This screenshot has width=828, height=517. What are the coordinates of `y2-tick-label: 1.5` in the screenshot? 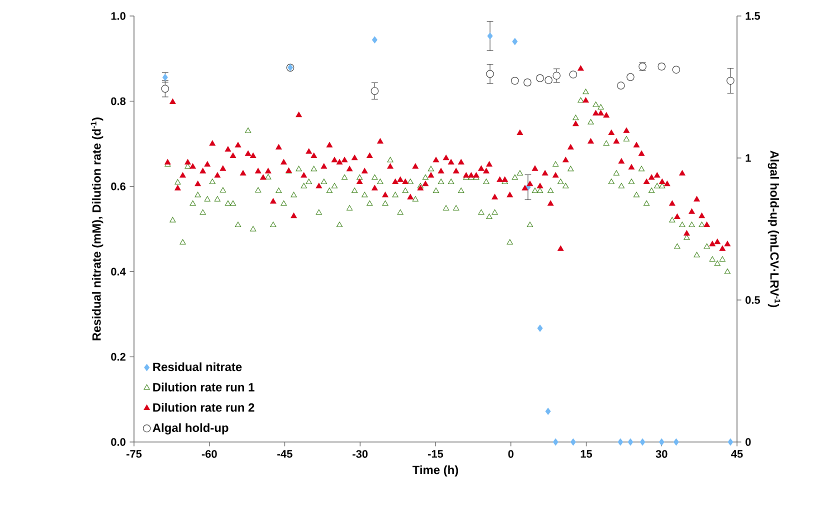 It's located at (753, 16).